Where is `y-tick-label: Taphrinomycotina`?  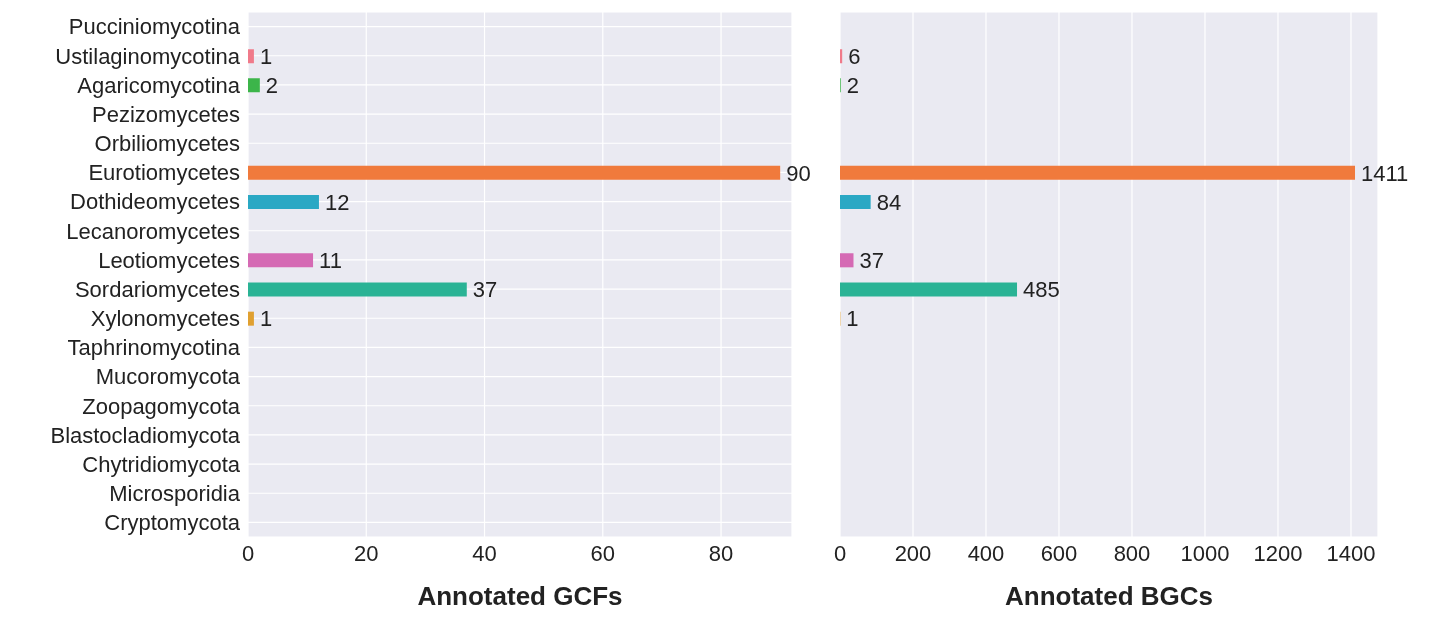
y-tick-label: Taphrinomycotina is located at coordinates (154, 348).